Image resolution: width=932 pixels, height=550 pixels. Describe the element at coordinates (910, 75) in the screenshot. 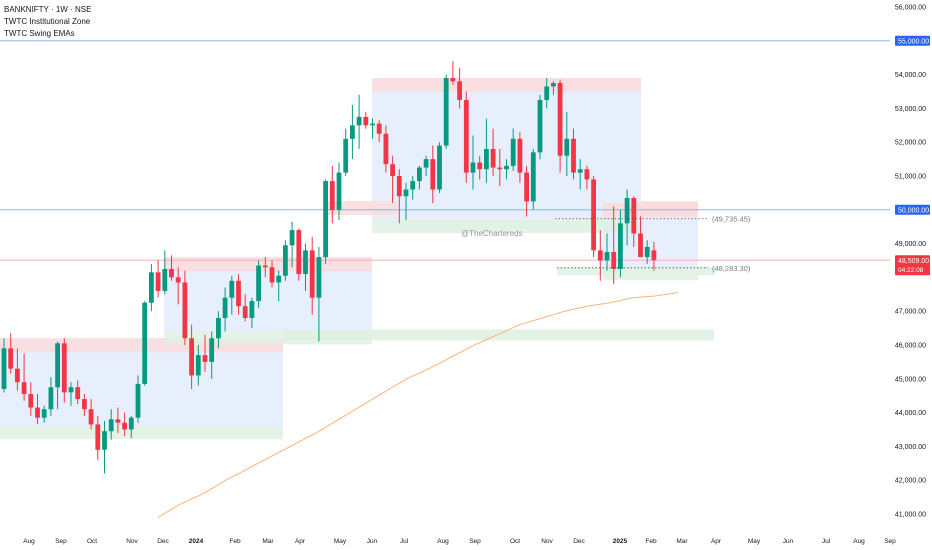

I see `price-tick-label: 54,000.00` at that location.